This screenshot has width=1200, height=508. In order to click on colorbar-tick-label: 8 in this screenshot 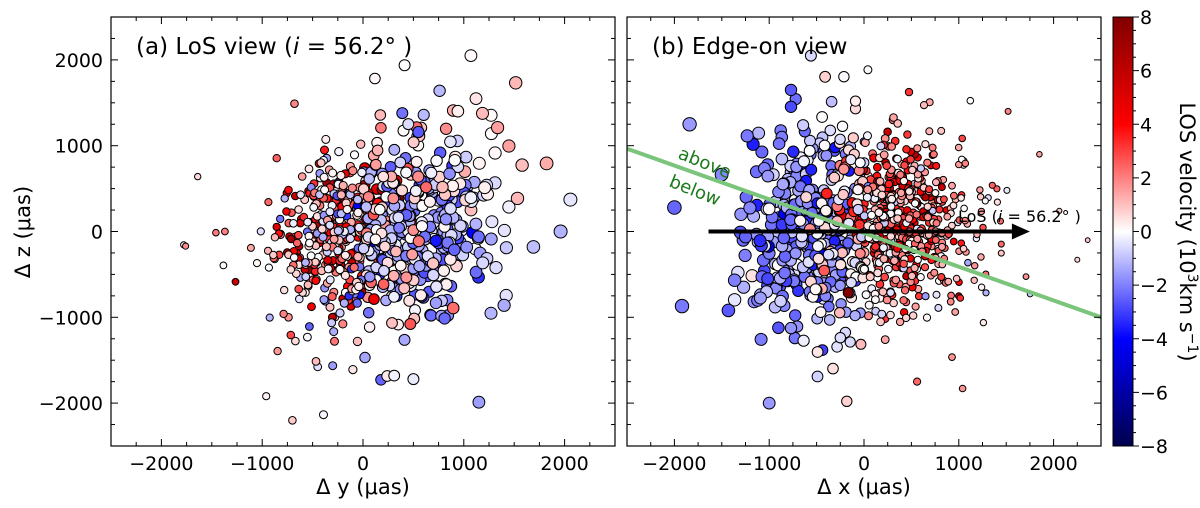, I will do `click(1146, 18)`.